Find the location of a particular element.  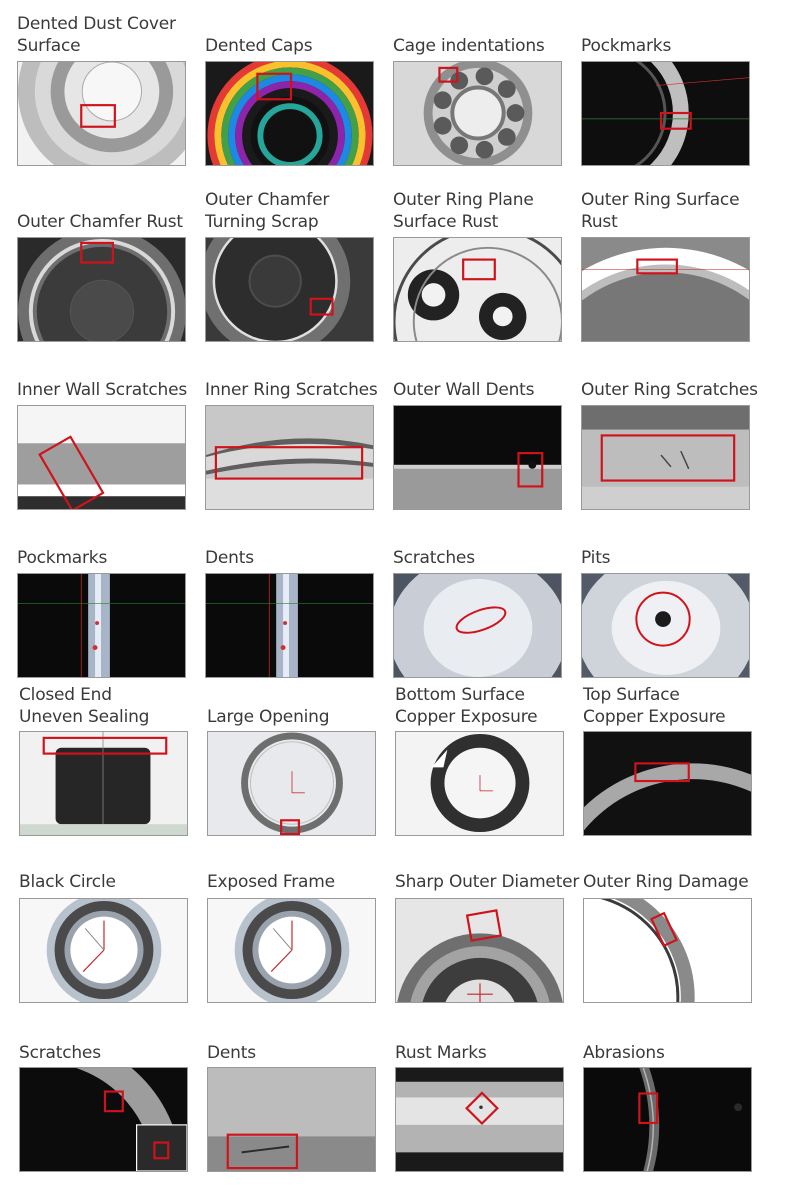

defect-label: Abrasions is located at coordinates (624, 1053).